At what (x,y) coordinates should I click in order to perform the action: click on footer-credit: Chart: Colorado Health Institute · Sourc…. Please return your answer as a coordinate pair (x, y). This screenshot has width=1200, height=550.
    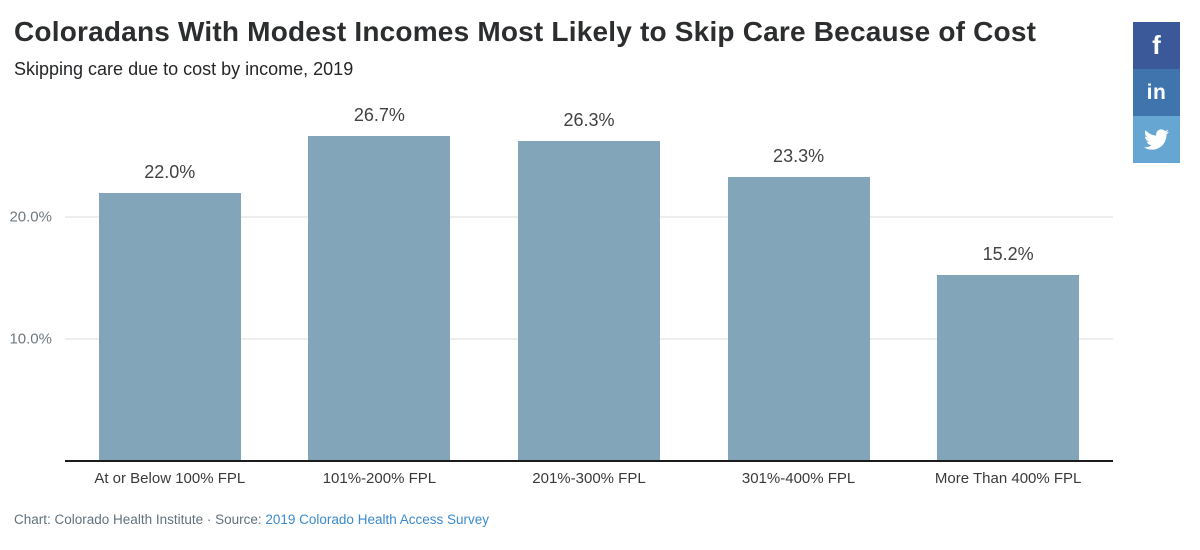
    Looking at the image, I should click on (251, 519).